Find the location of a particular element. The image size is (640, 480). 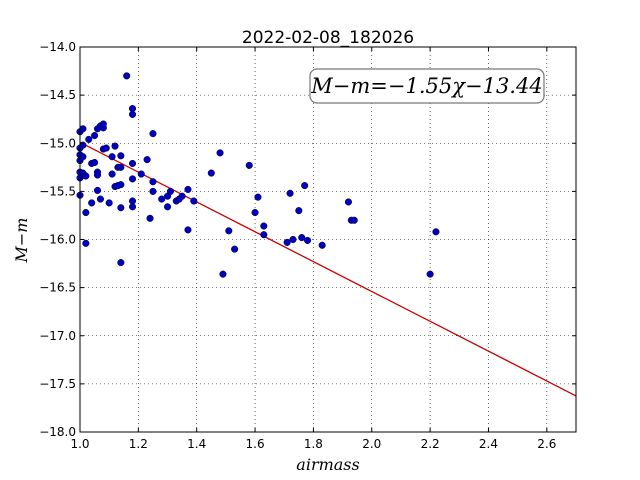

x-tick-label: 1.2 is located at coordinates (138, 444).